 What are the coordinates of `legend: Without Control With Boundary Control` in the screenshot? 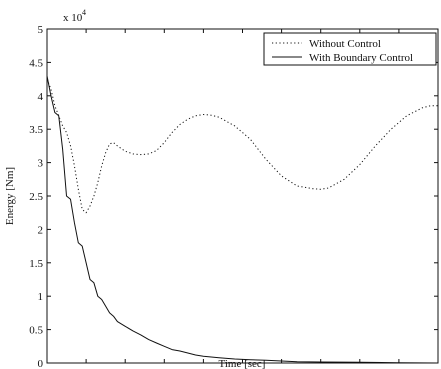 It's located at (350, 49).